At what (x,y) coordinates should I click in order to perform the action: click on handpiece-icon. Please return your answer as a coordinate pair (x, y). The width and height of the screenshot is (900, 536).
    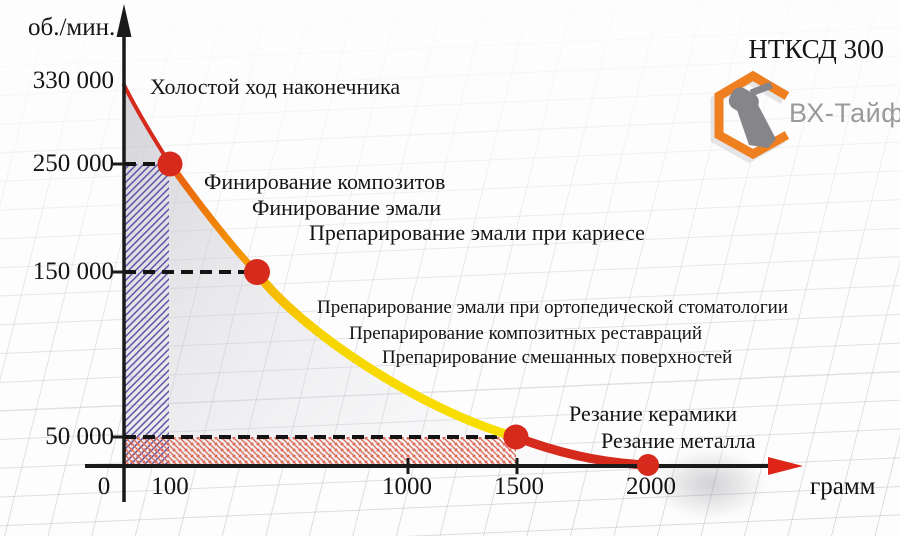
    Looking at the image, I should click on (752, 114).